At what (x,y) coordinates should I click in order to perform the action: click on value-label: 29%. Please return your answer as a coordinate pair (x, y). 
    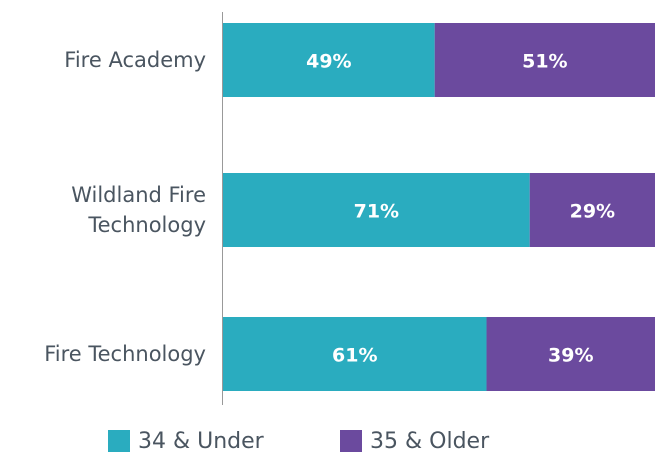
    Looking at the image, I should click on (592, 212).